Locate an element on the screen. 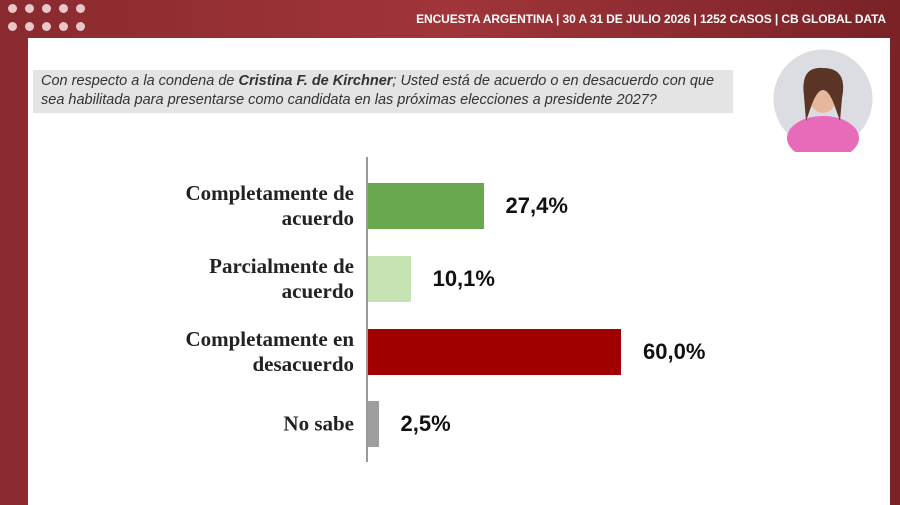 The height and width of the screenshot is (505, 900). category-label: No sabe is located at coordinates (318, 423).